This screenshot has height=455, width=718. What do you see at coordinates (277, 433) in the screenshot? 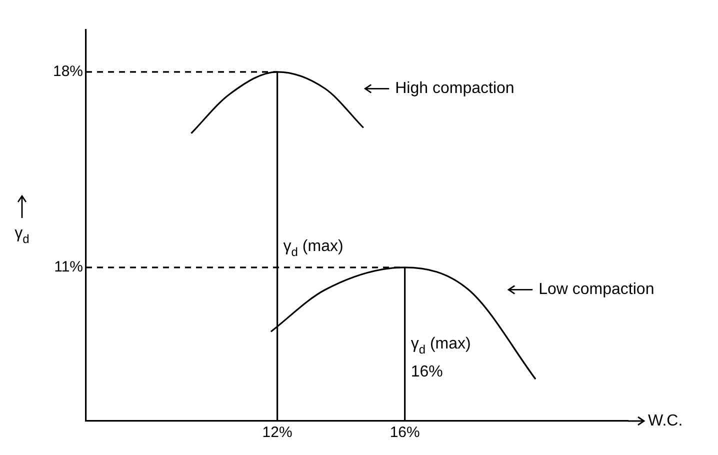
I see `x-tick-label: 12%` at bounding box center [277, 433].